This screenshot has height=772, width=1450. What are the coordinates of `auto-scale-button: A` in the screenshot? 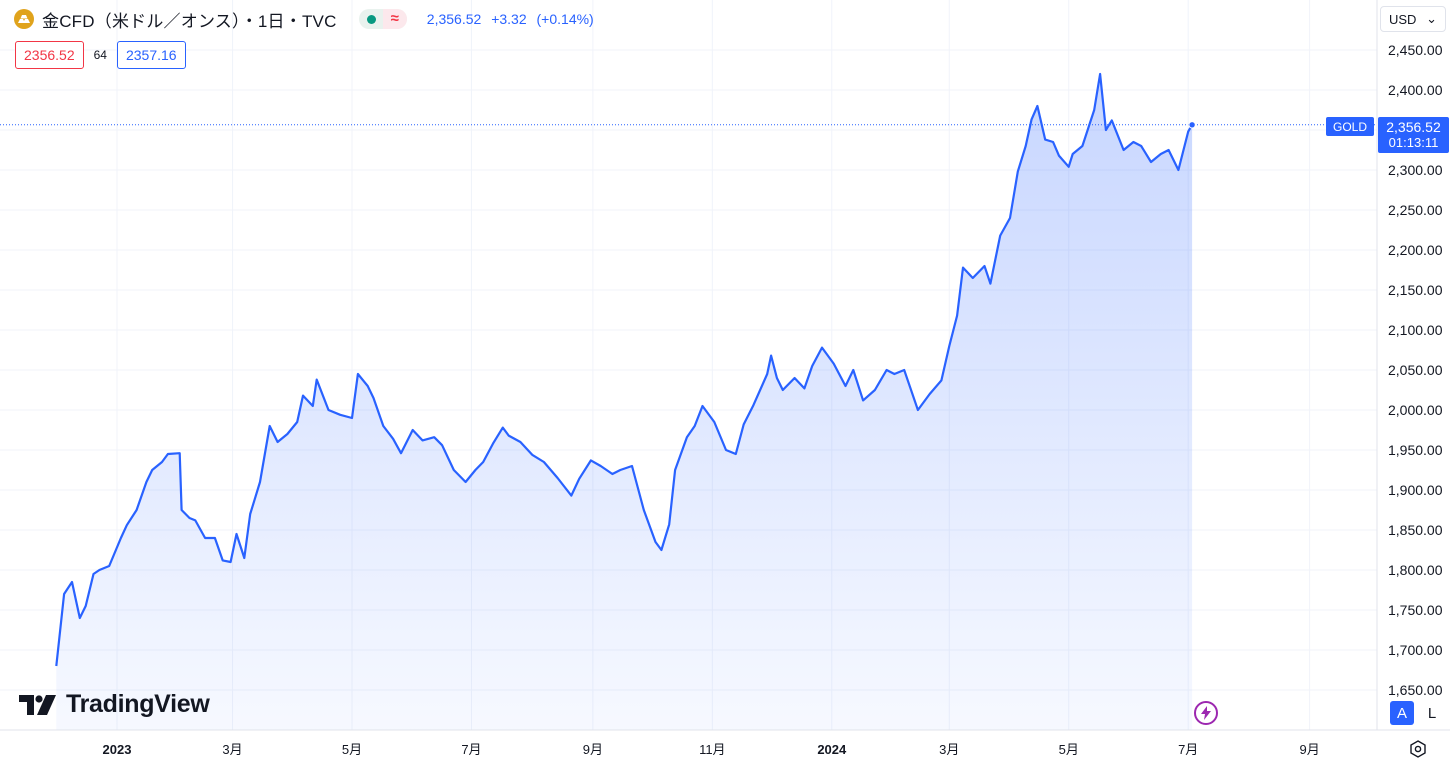 It's located at (1402, 713).